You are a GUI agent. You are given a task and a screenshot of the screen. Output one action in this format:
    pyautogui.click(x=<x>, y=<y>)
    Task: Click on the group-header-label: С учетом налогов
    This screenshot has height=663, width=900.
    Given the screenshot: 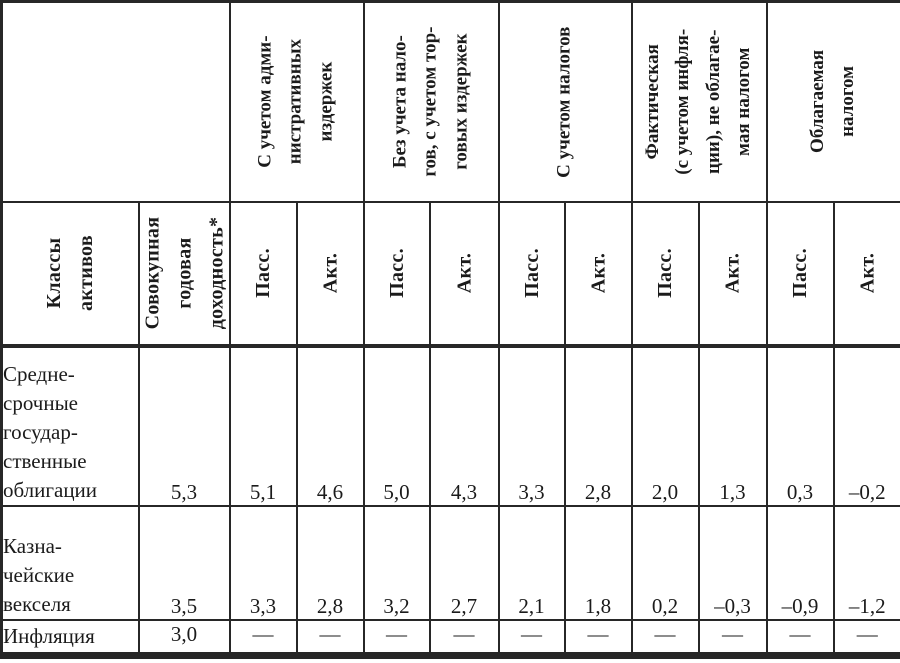 What is the action you would take?
    pyautogui.click(x=564, y=102)
    